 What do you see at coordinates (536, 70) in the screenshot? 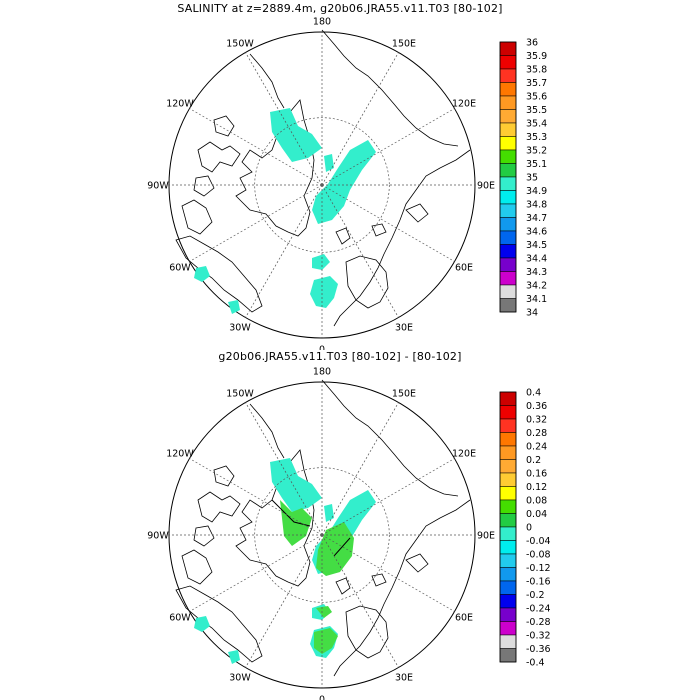
I see `colorbar-label: 35.8` at bounding box center [536, 70].